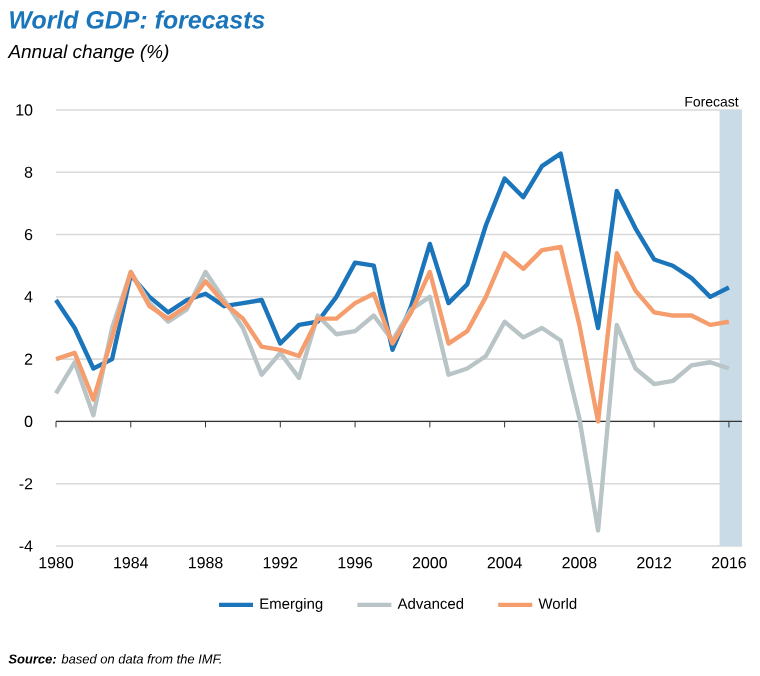 This screenshot has width=760, height=676. What do you see at coordinates (88, 53) in the screenshot?
I see `chart-subtitle: Annual change (%)` at bounding box center [88, 53].